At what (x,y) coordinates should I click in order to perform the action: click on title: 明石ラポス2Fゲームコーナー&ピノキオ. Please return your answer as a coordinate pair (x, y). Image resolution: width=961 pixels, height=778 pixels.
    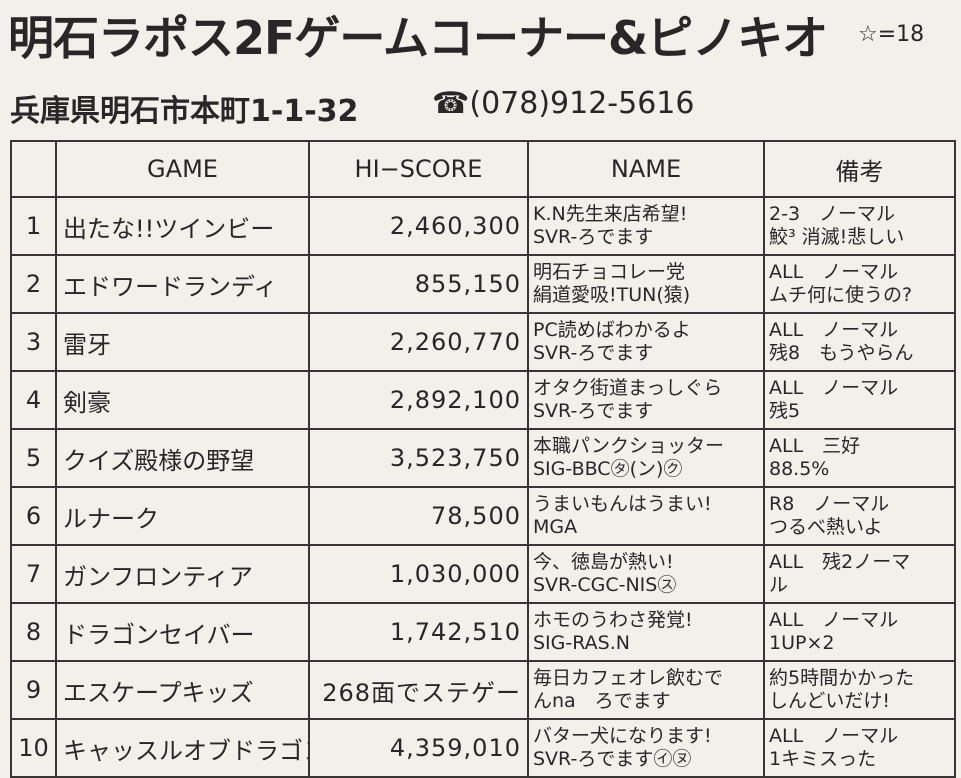
    Looking at the image, I should click on (418, 38).